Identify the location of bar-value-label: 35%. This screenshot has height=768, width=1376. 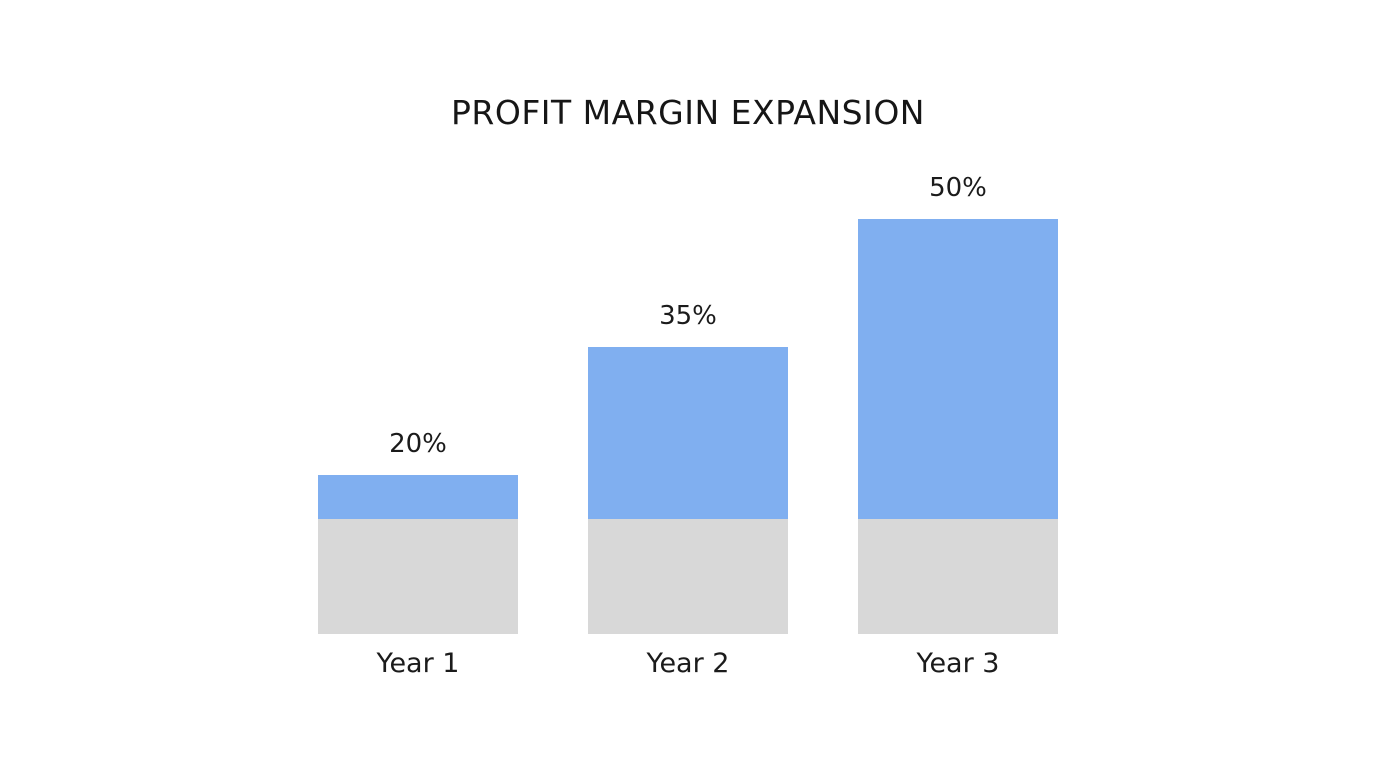
(688, 316).